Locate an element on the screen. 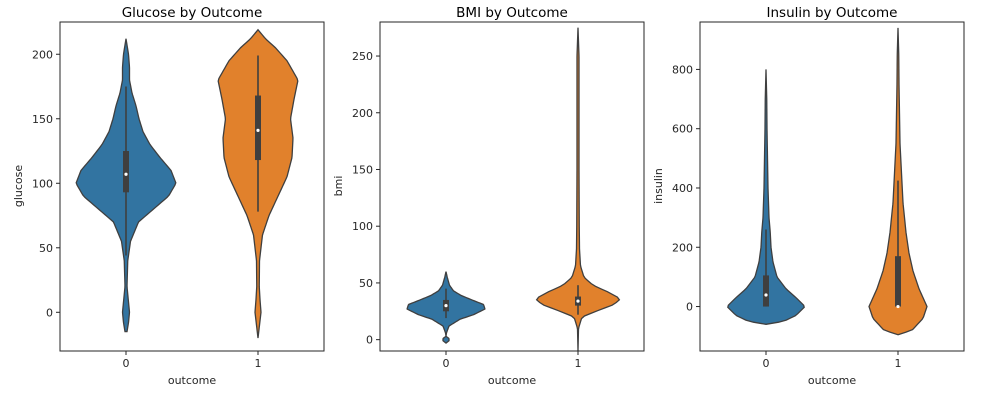 This screenshot has height=419, width=1000. panel-title: Glucose by Outcome is located at coordinates (192, 13).